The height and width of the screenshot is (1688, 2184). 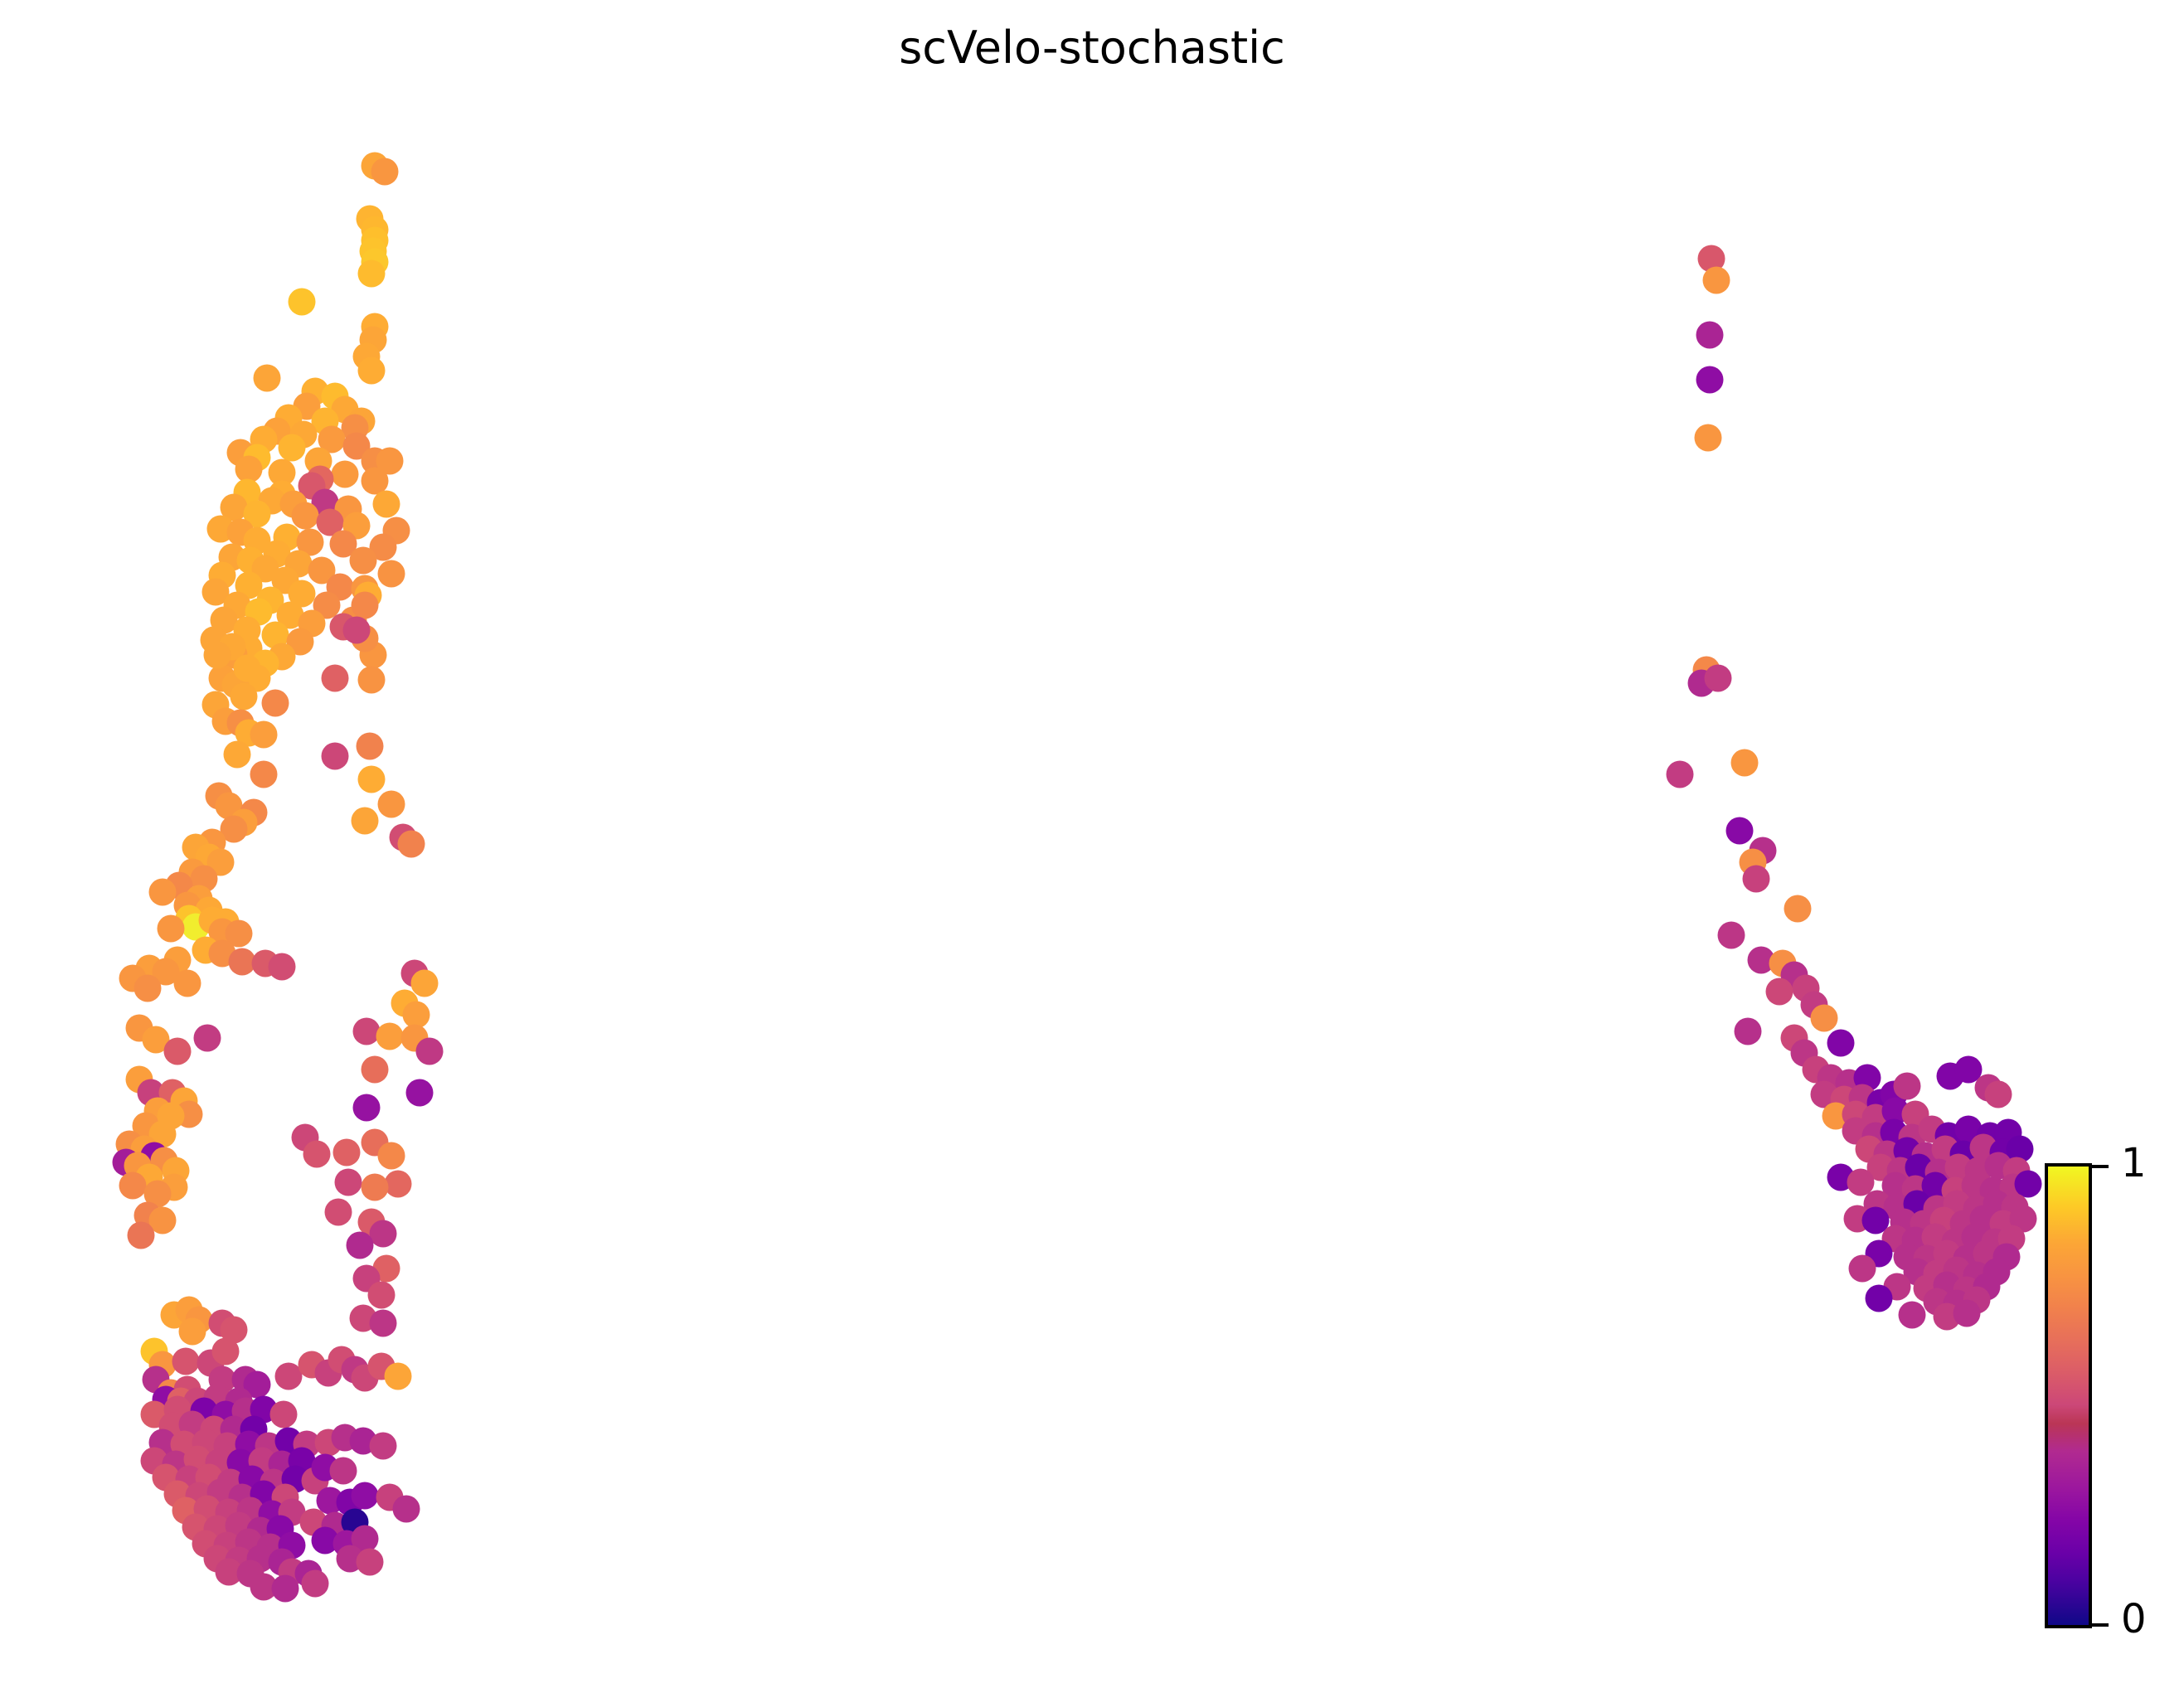 What do you see at coordinates (2099, 1166) in the screenshot?
I see `colorbar-tick-top` at bounding box center [2099, 1166].